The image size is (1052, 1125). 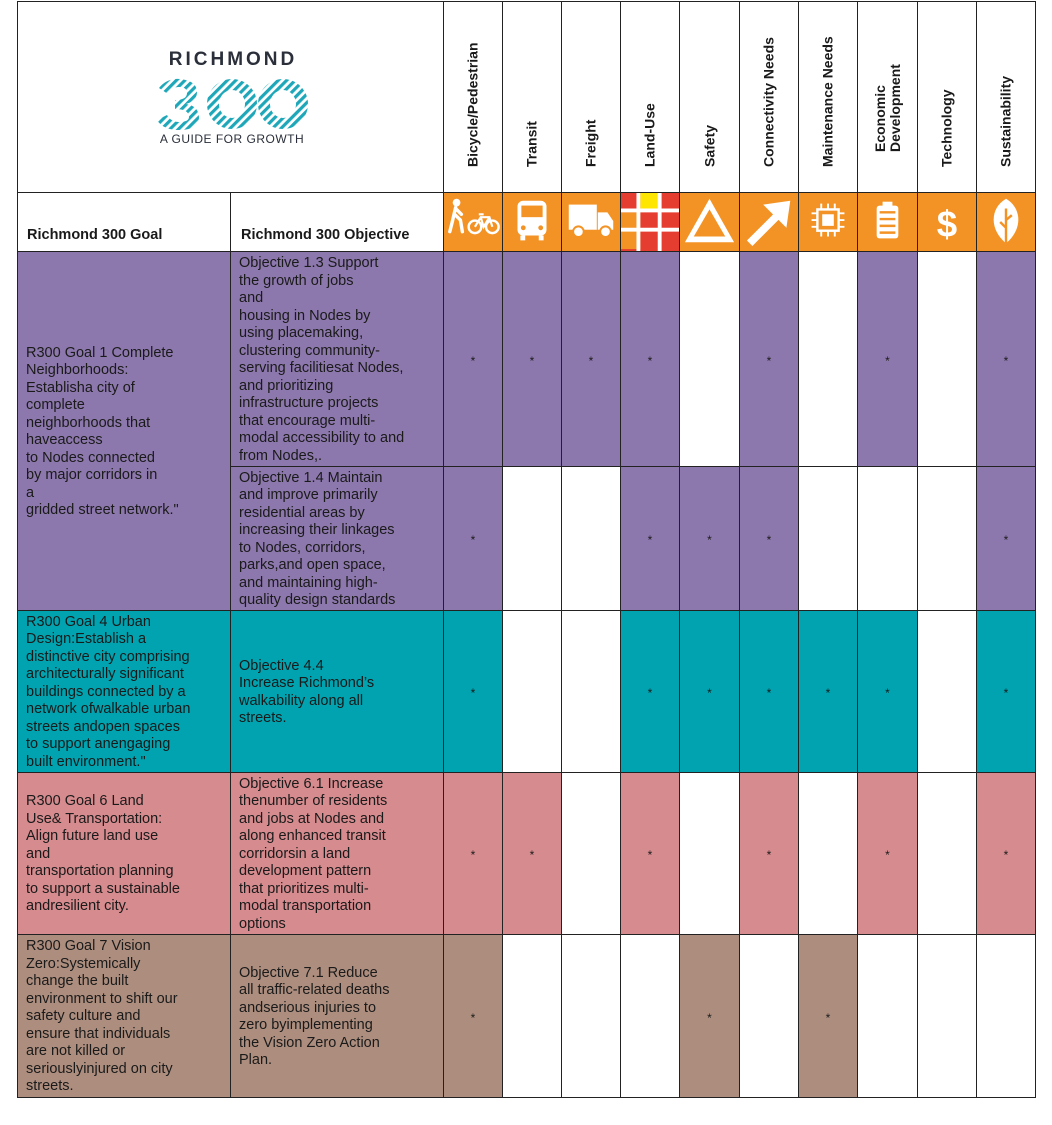 What do you see at coordinates (887, 108) in the screenshot?
I see `criterion-label: Economic Development` at bounding box center [887, 108].